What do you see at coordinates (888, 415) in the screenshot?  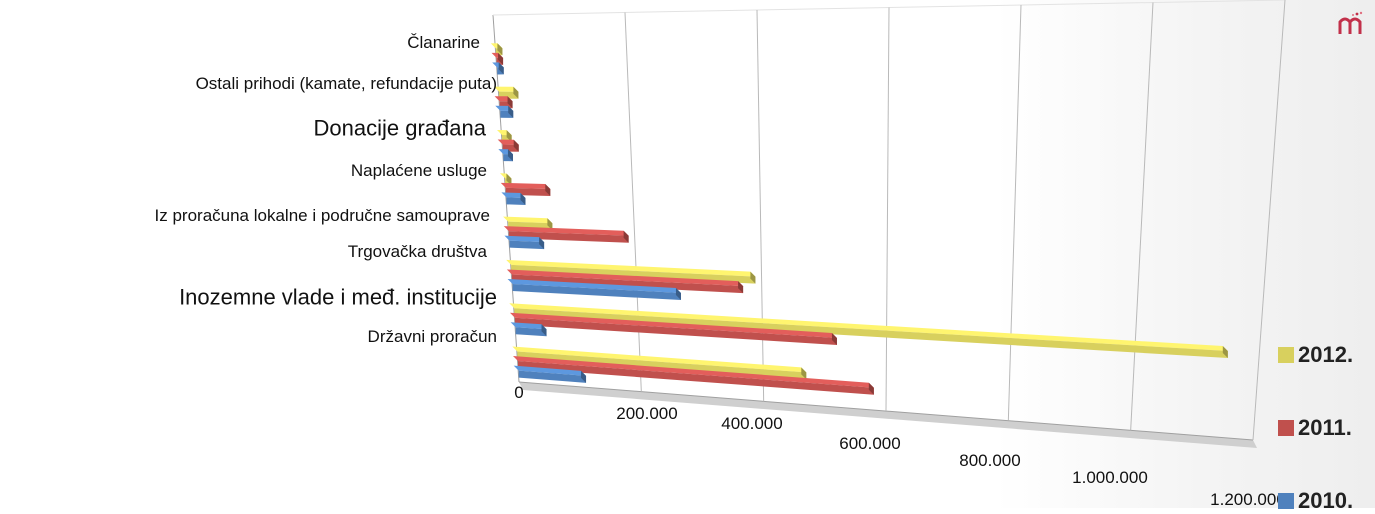 I see `chart-floor` at bounding box center [888, 415].